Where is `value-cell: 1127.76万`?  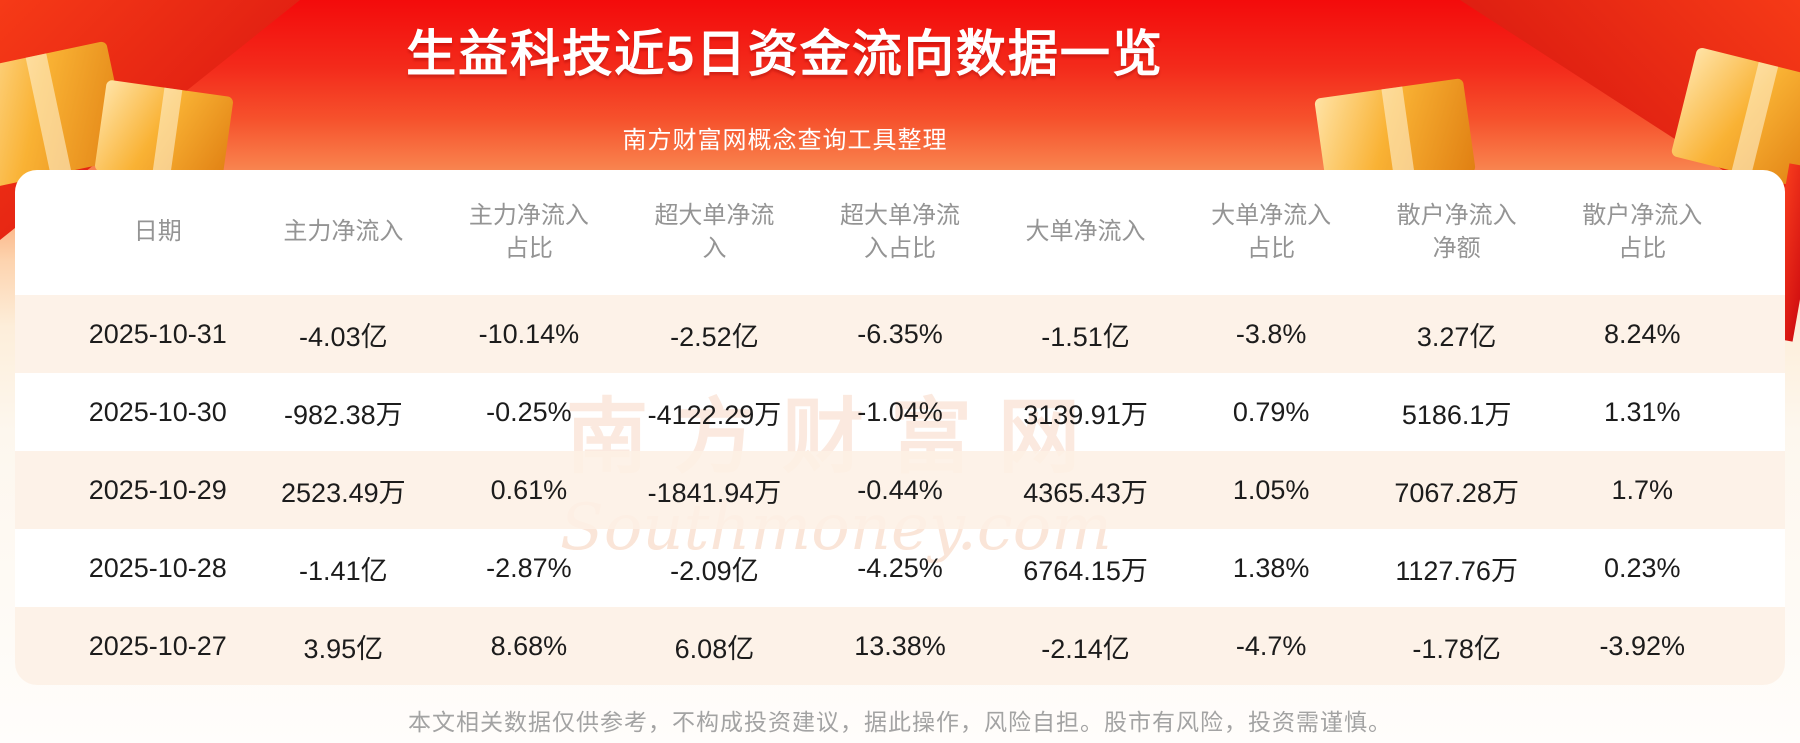 value-cell: 1127.76万 is located at coordinates (1456, 570).